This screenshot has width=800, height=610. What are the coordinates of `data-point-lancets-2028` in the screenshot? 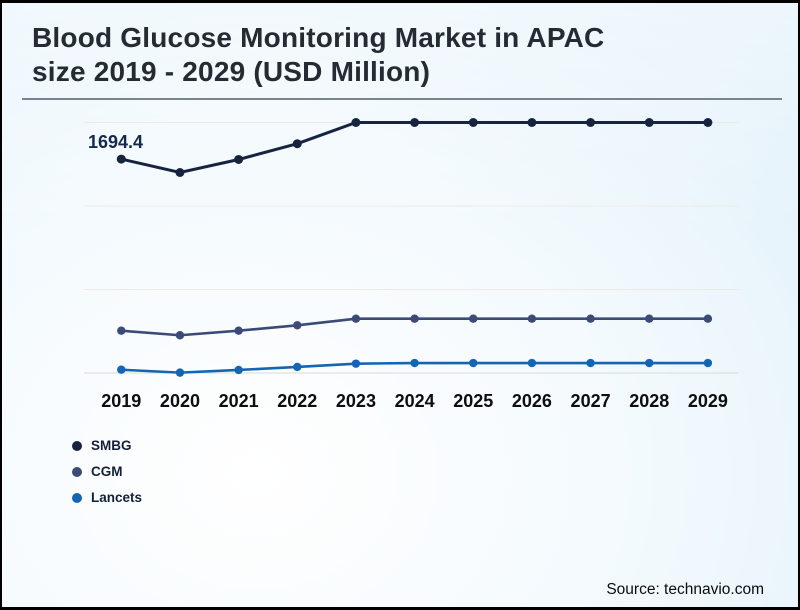 It's located at (649, 363).